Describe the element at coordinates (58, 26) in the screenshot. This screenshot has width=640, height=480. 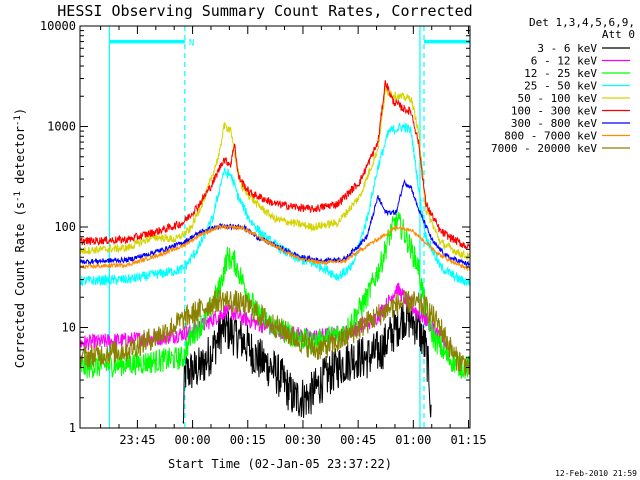
I see `y-tick-label-4: 10000` at that location.